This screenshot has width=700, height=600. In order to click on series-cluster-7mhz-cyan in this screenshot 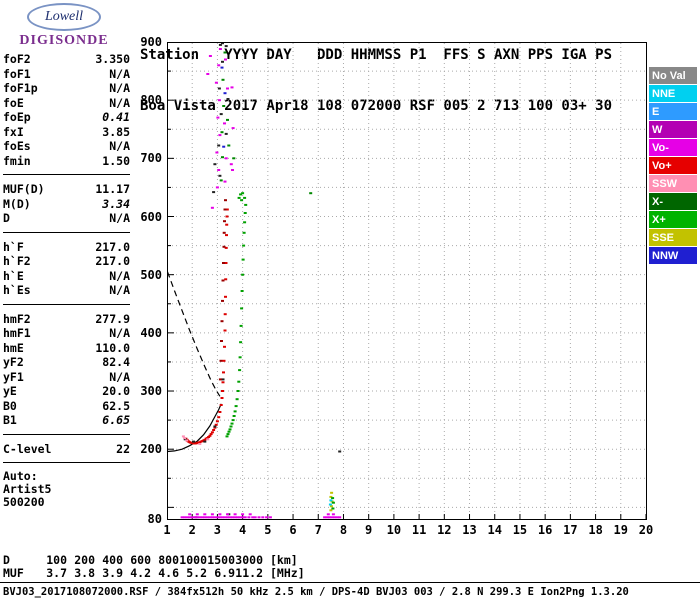, I will do `click(330, 502)`.